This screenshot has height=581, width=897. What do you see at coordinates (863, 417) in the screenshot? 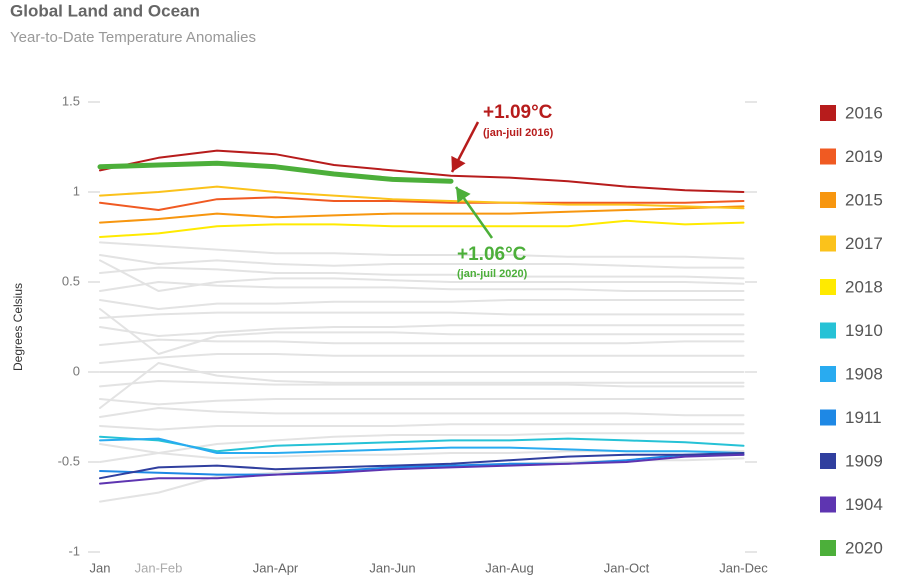
I see `legend-label: 1911` at bounding box center [863, 417].